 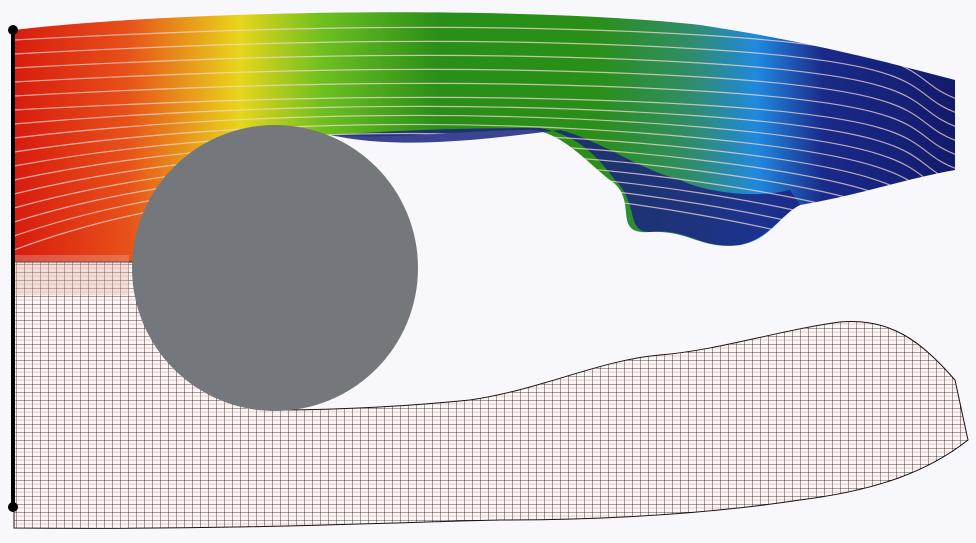 What do you see at coordinates (13, 30) in the screenshot?
I see `inlet-top-marker` at bounding box center [13, 30].